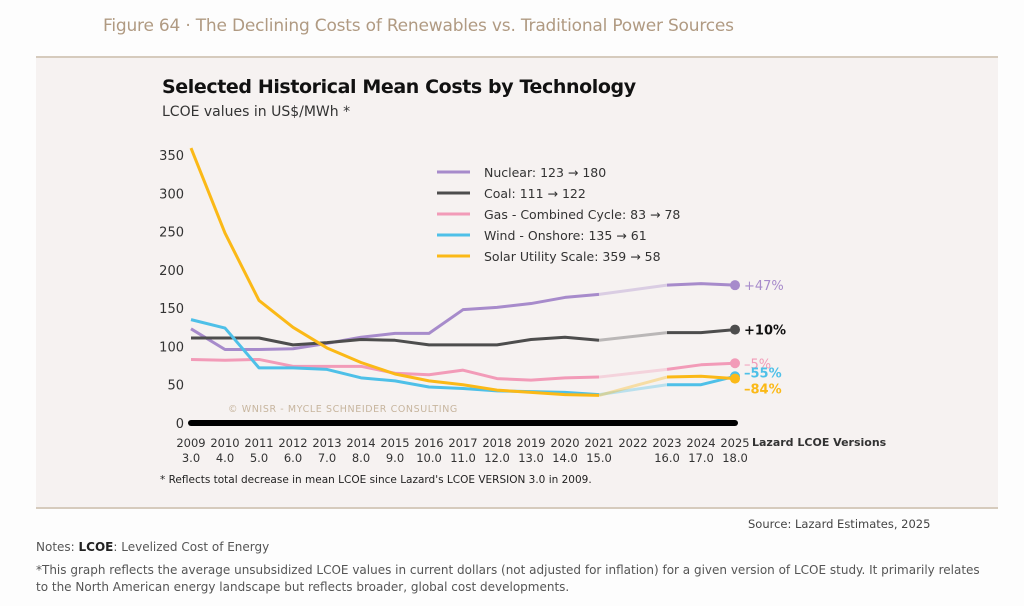 Image resolution: width=1024 pixels, height=606 pixels. What do you see at coordinates (496, 443) in the screenshot?
I see `x-tick-year: 2018` at bounding box center [496, 443].